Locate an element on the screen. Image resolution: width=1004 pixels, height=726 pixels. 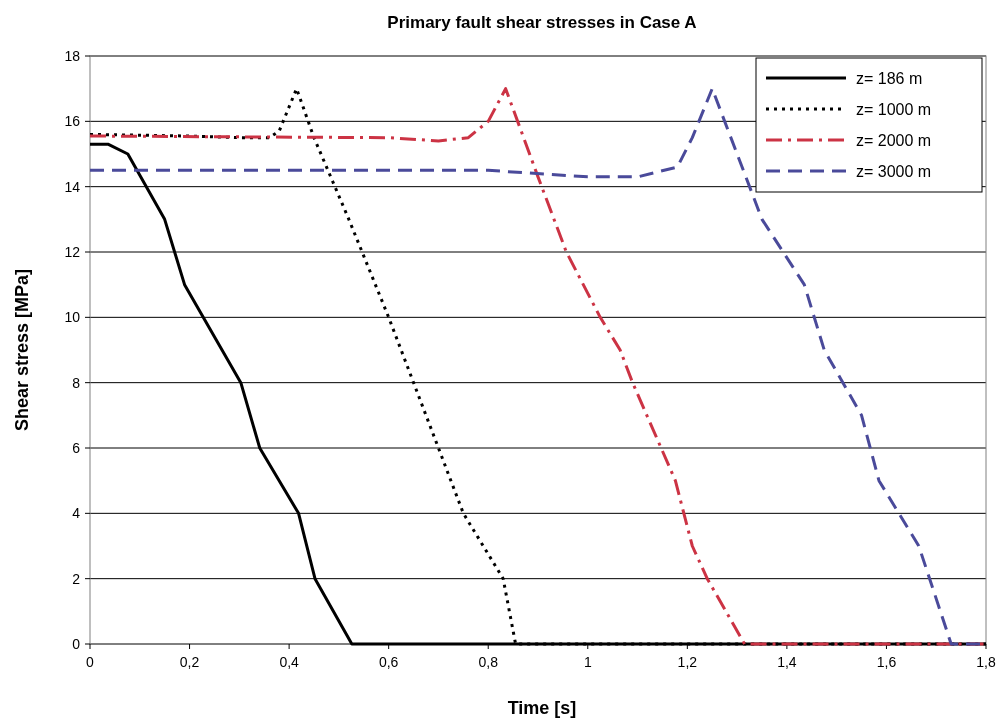
x-tick-label: 1,8 is located at coordinates (986, 662).